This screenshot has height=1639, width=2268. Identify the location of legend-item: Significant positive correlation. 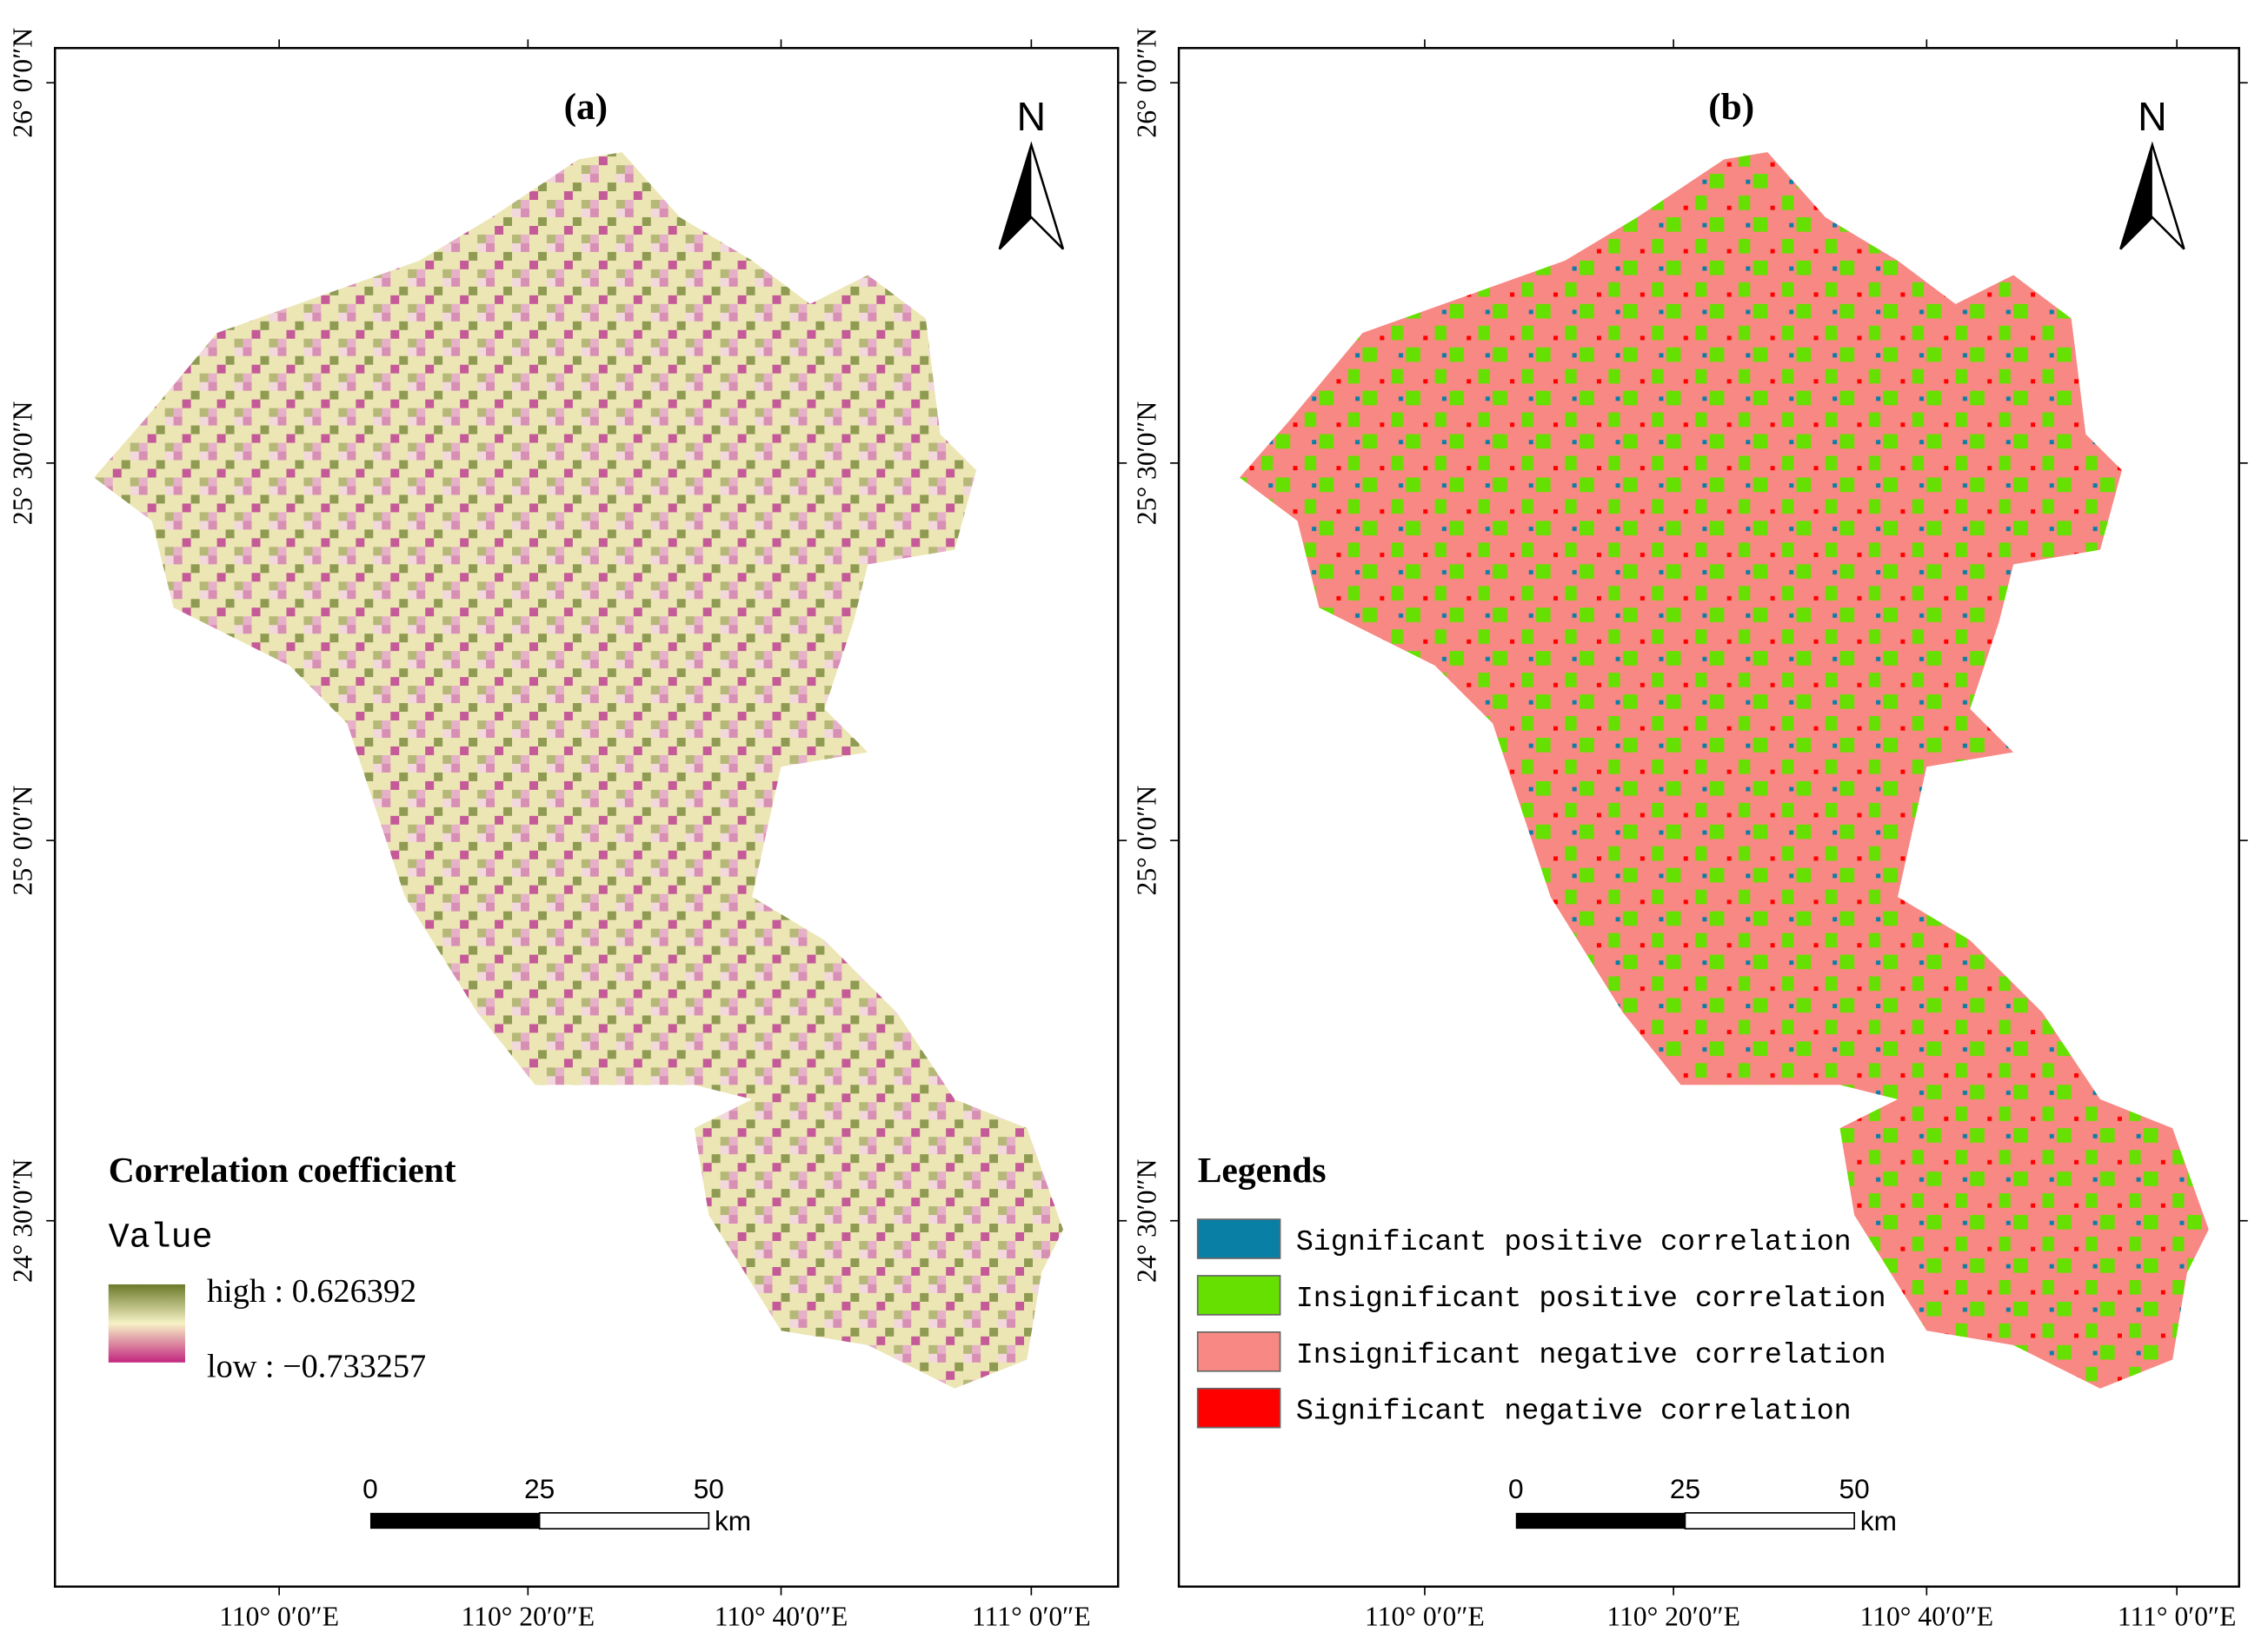
(1574, 1241).